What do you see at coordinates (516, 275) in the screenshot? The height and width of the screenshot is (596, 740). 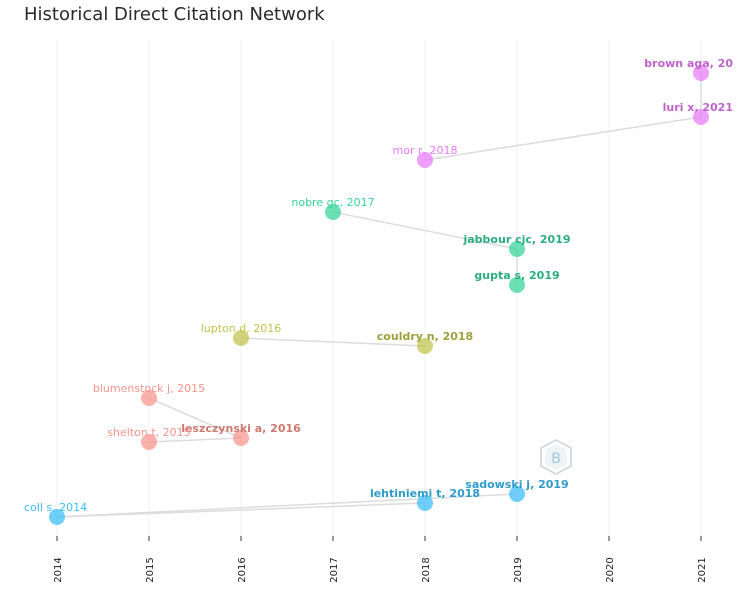 I see `node-label-gupta: gupta s, 2019` at bounding box center [516, 275].